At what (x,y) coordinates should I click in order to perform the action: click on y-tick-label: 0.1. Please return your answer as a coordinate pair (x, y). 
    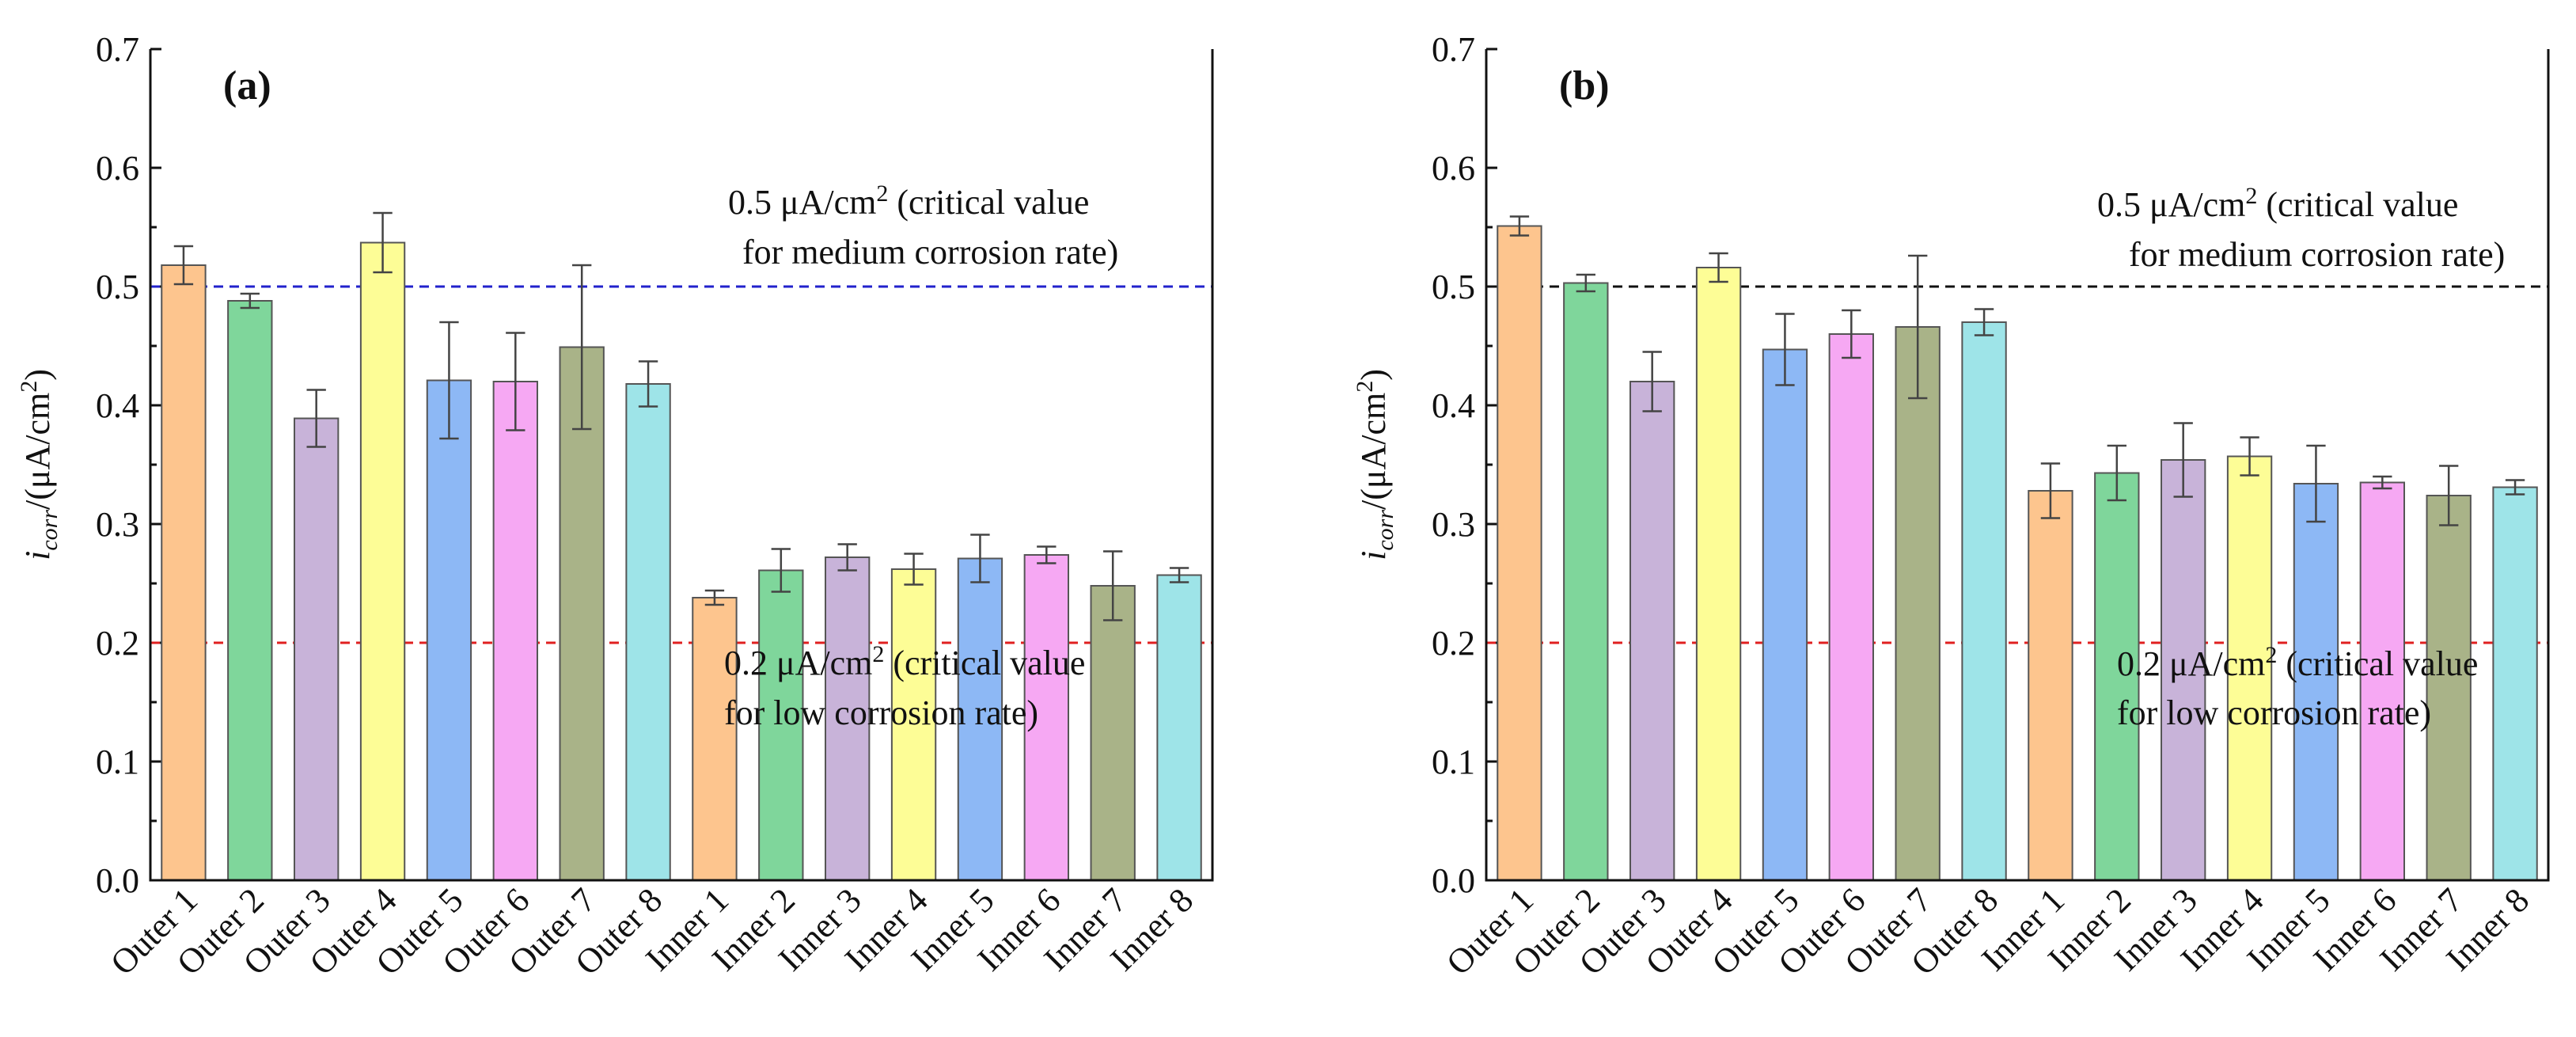
    Looking at the image, I should click on (1453, 762).